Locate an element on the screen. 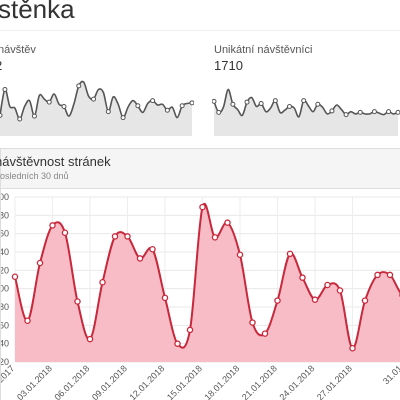 Image resolution: width=400 pixels, height=400 pixels. y-tick-label: 220 is located at coordinates (5, 270).